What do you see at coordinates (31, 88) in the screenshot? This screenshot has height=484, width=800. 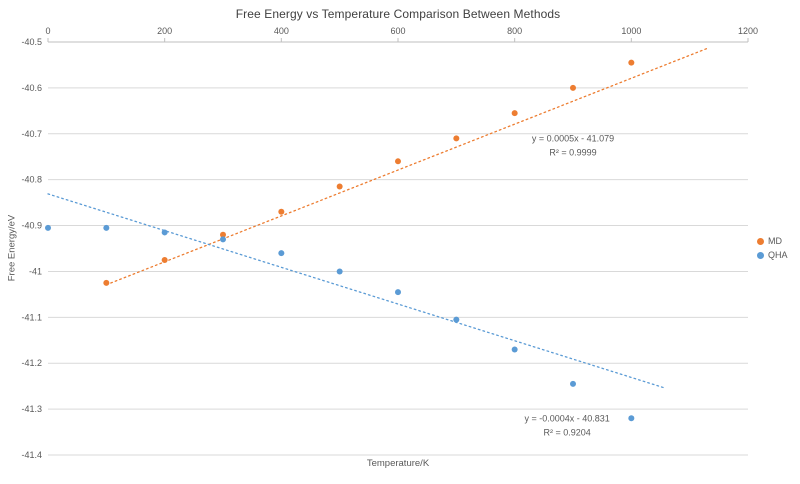 I see `y-tick-label: -40.6` at bounding box center [31, 88].